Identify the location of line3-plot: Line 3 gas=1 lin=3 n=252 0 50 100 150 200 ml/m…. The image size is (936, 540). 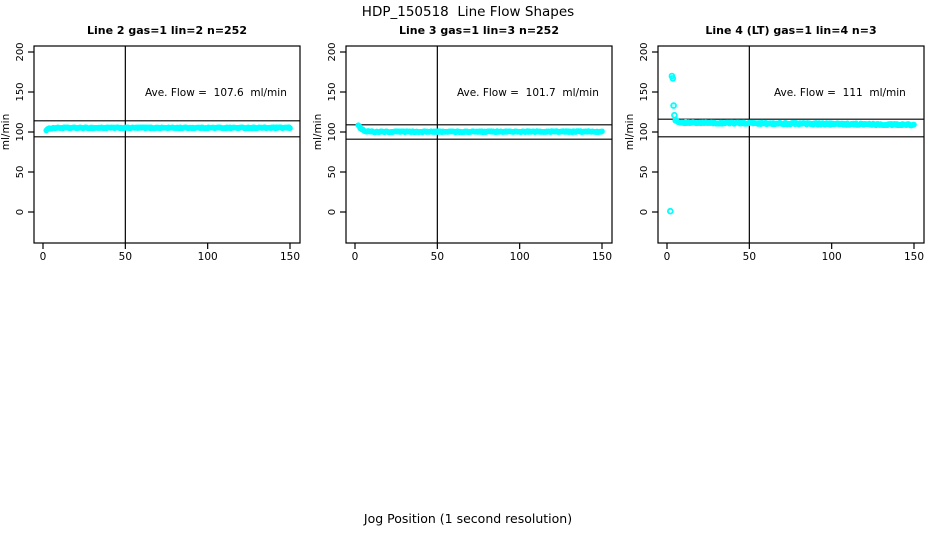
(462, 143).